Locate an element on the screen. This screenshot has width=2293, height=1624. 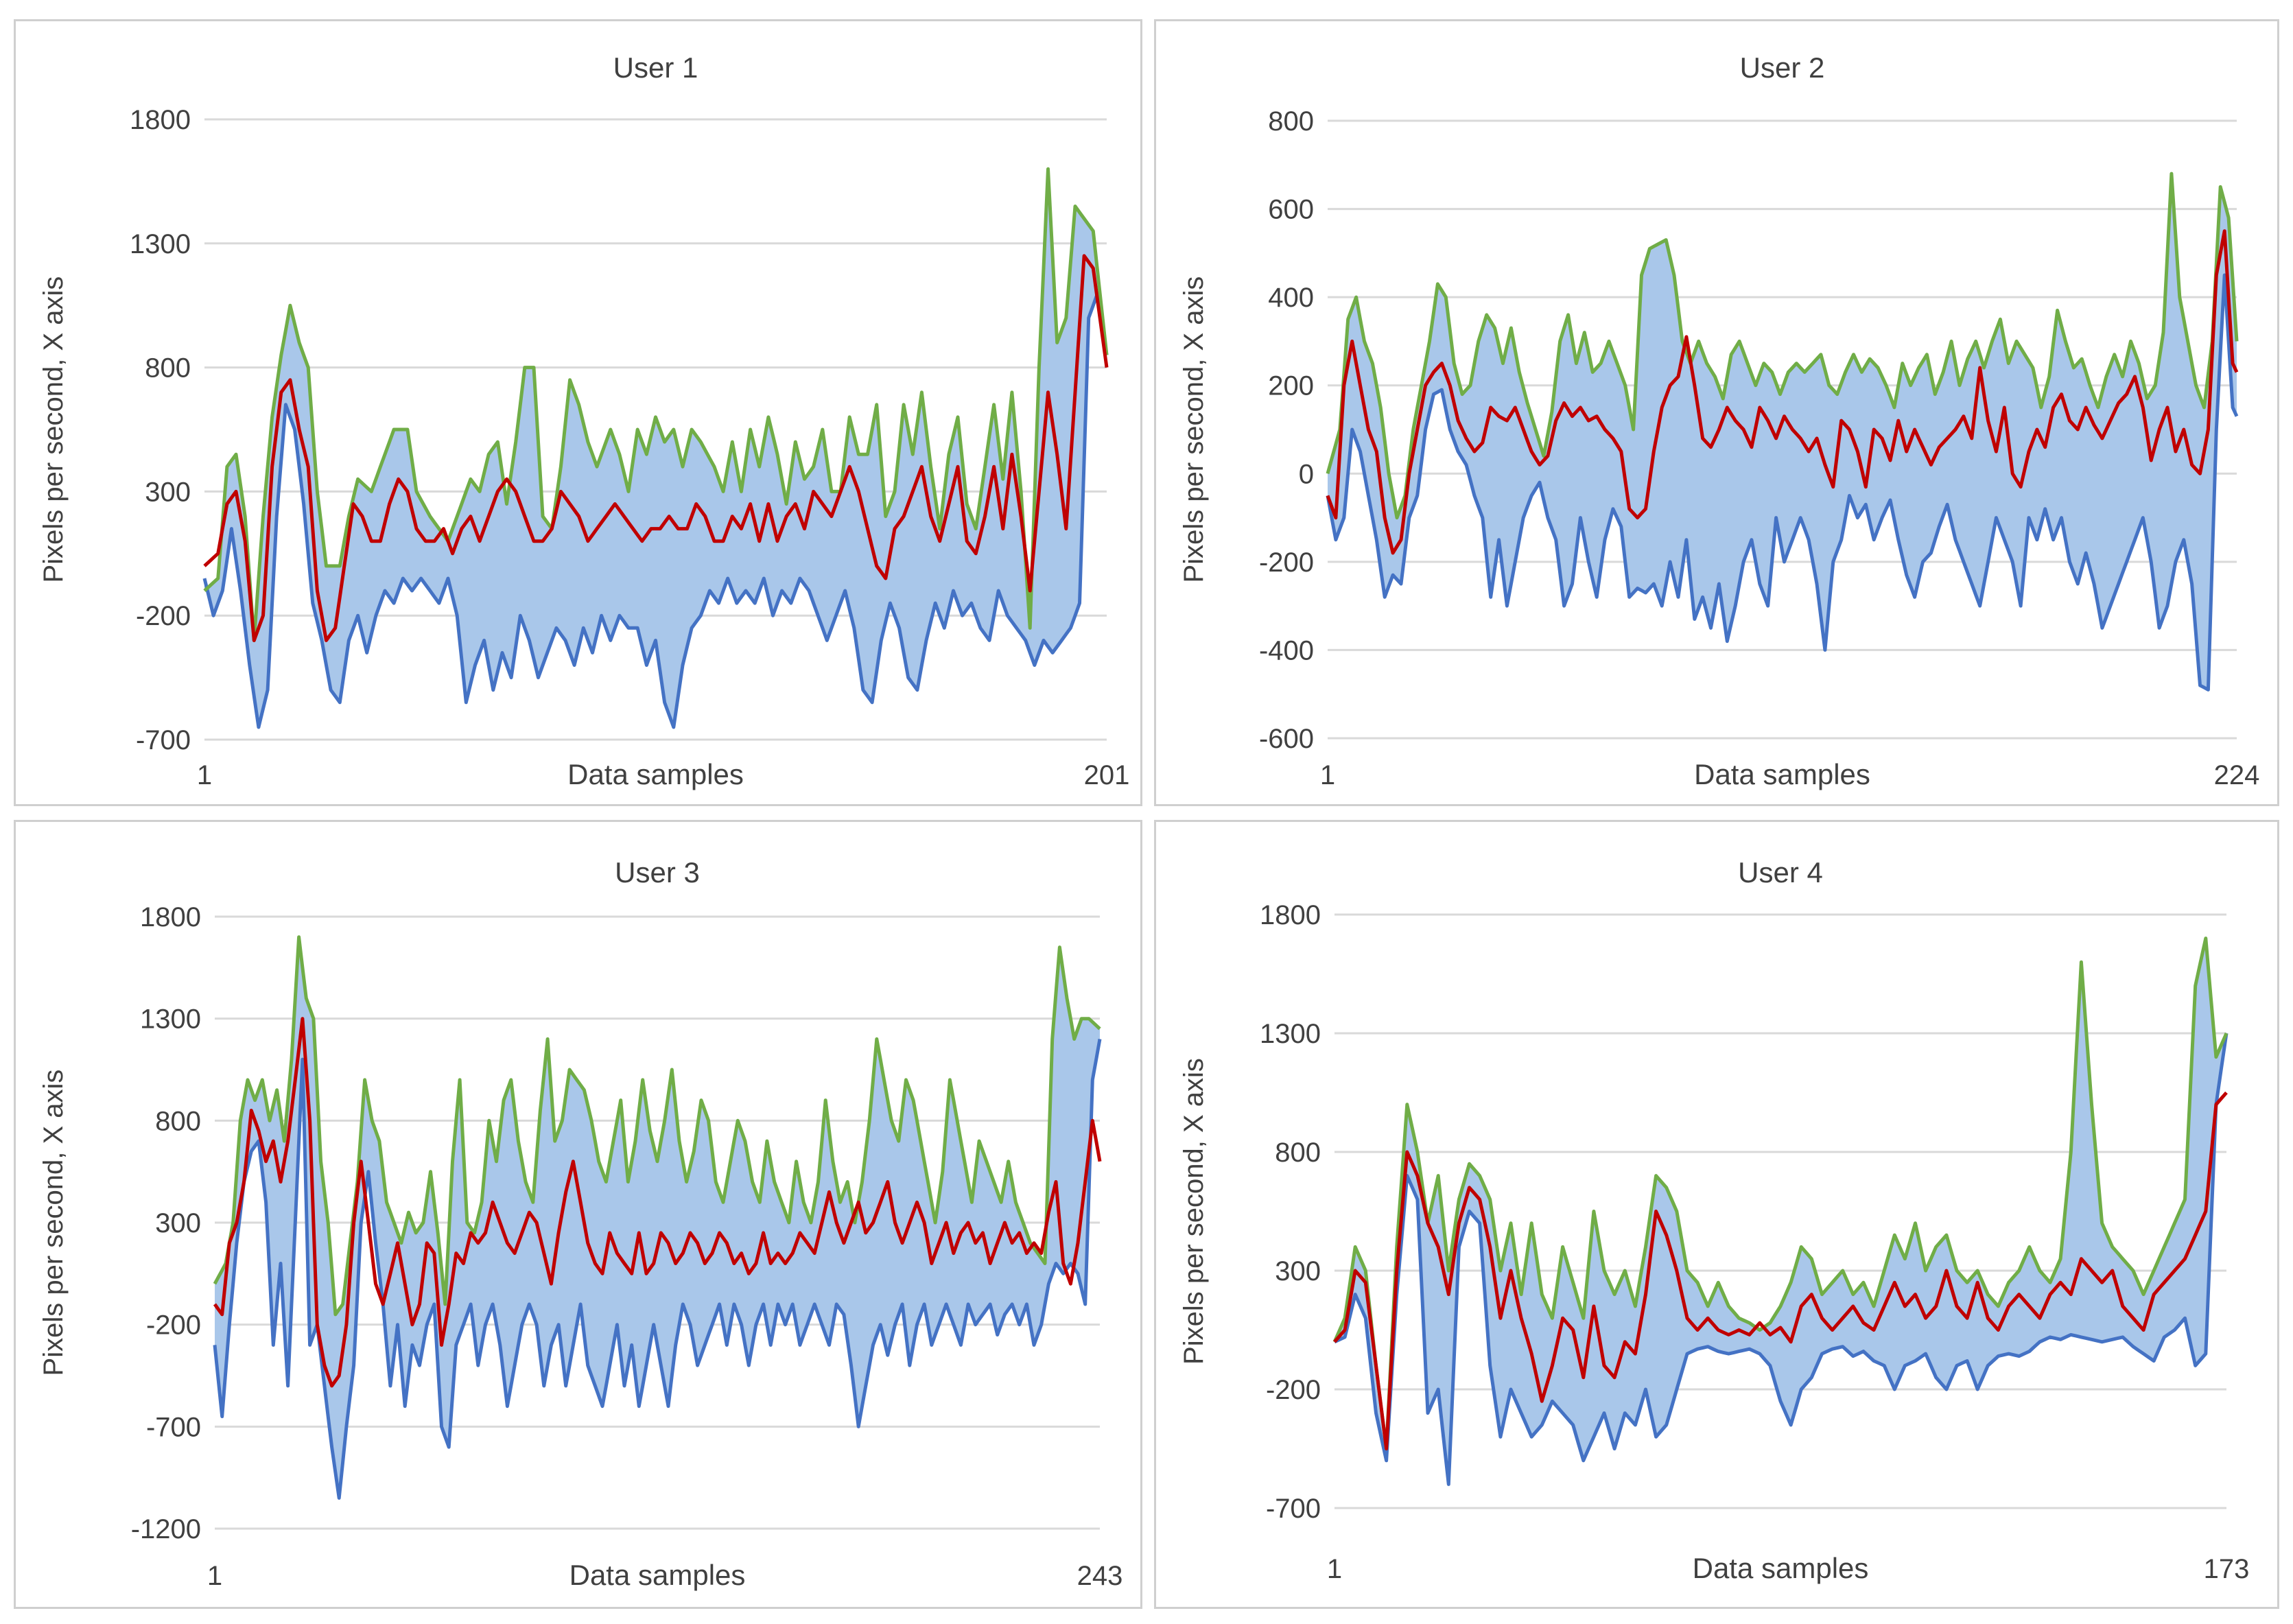
y-tick-label: 0 is located at coordinates (1306, 474).